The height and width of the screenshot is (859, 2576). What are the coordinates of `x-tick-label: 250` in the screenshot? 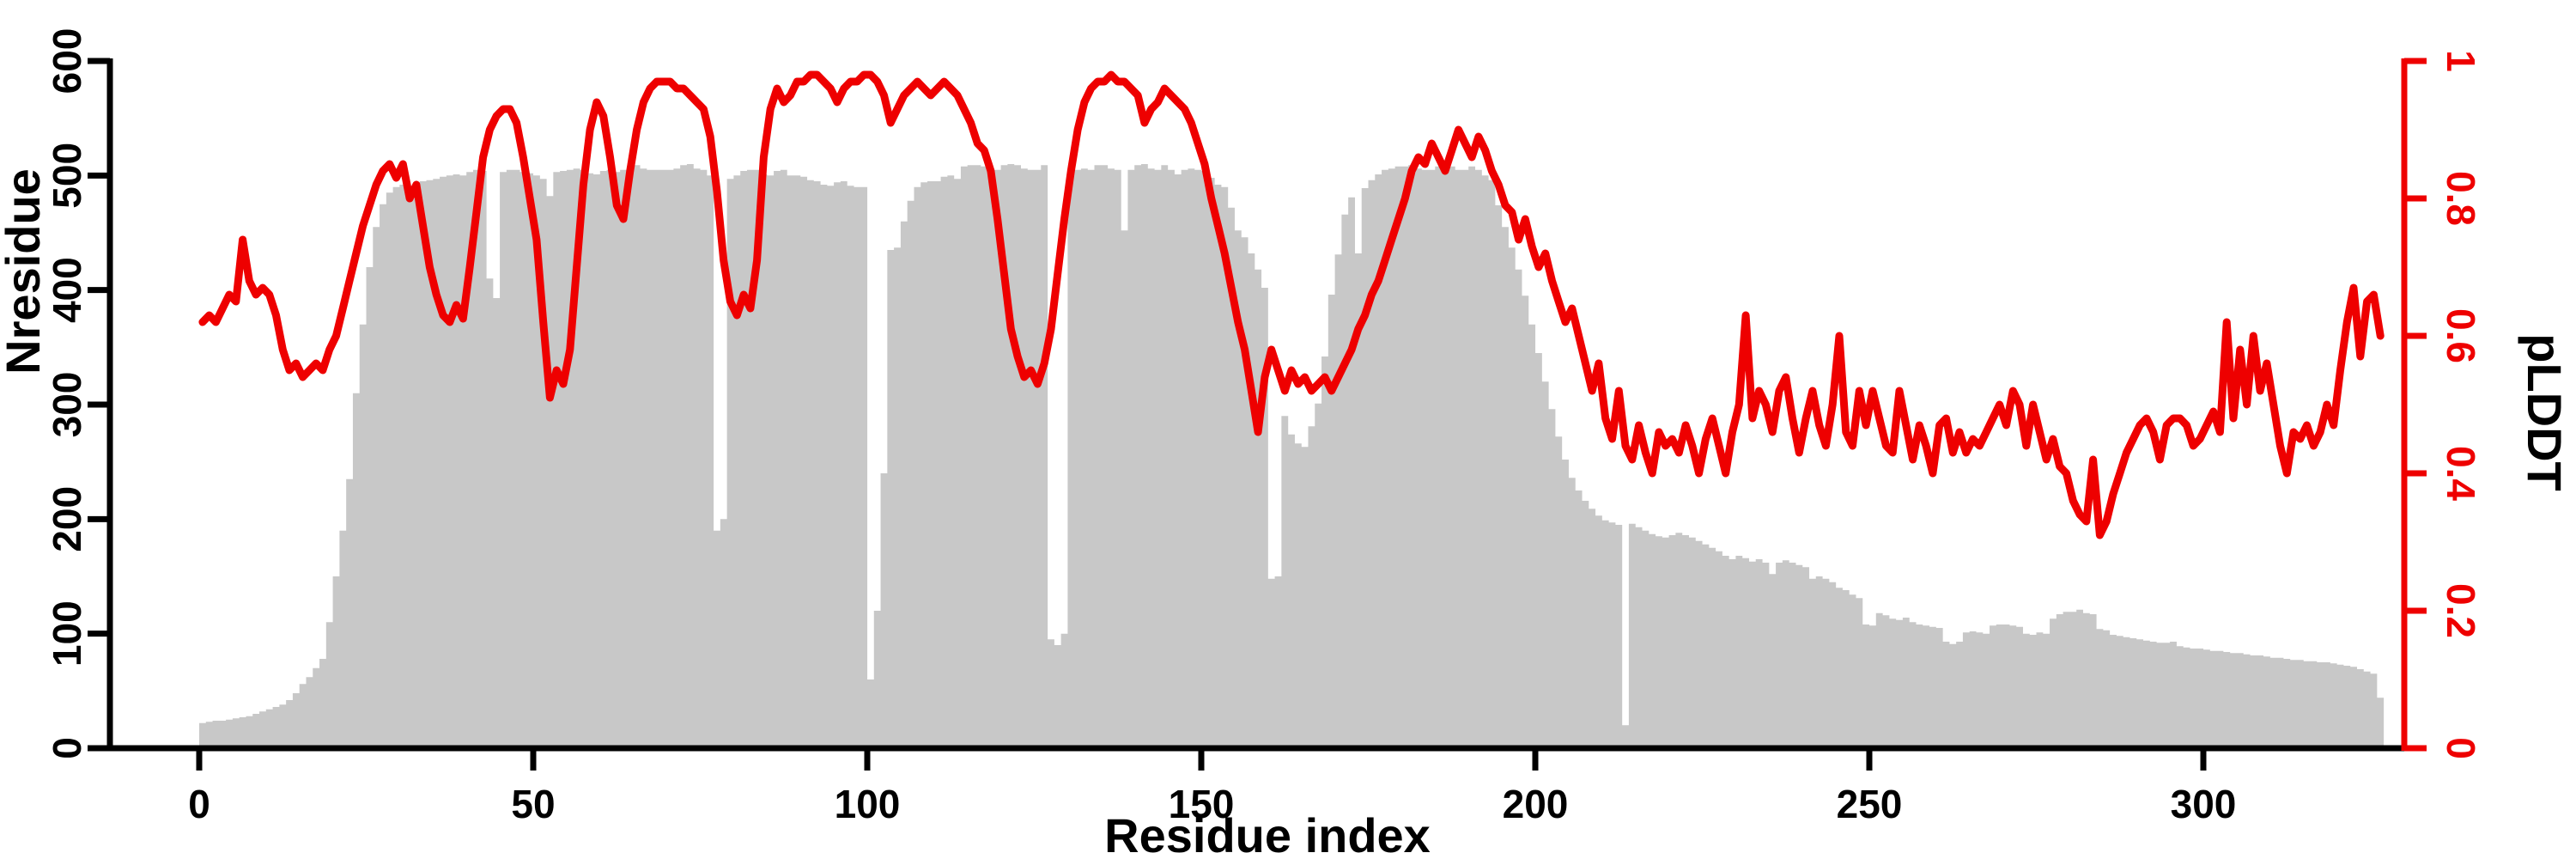 It's located at (1870, 804).